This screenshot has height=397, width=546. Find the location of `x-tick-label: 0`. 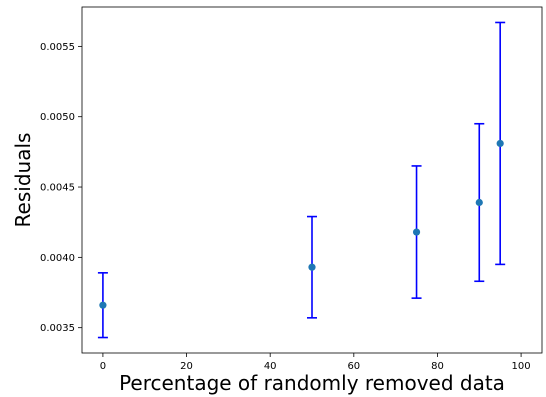

x-tick-label: 0 is located at coordinates (103, 366).